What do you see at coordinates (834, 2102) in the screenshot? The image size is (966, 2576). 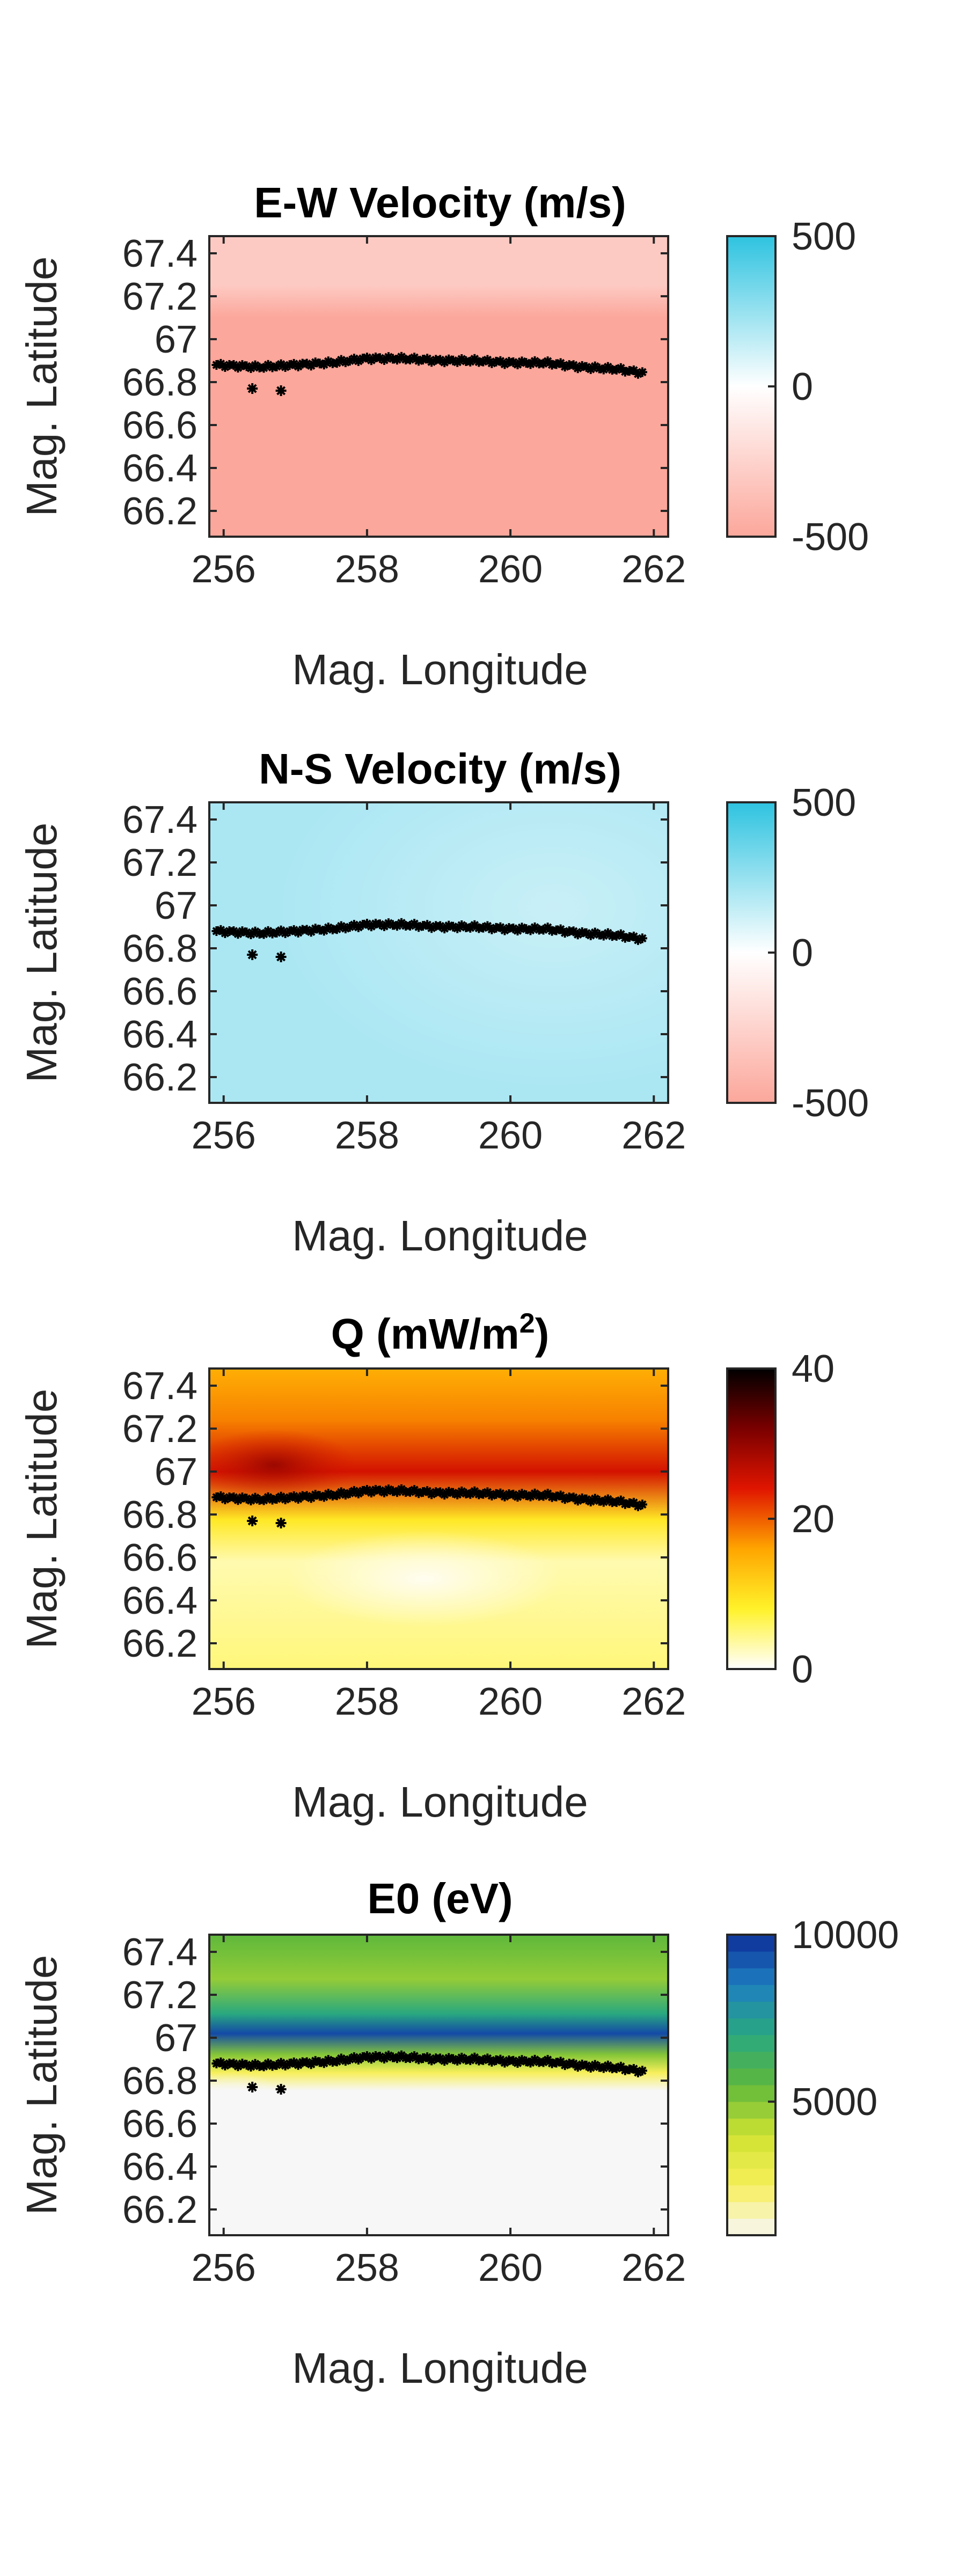 I see `colorbar-tick-label: 5000` at bounding box center [834, 2102].